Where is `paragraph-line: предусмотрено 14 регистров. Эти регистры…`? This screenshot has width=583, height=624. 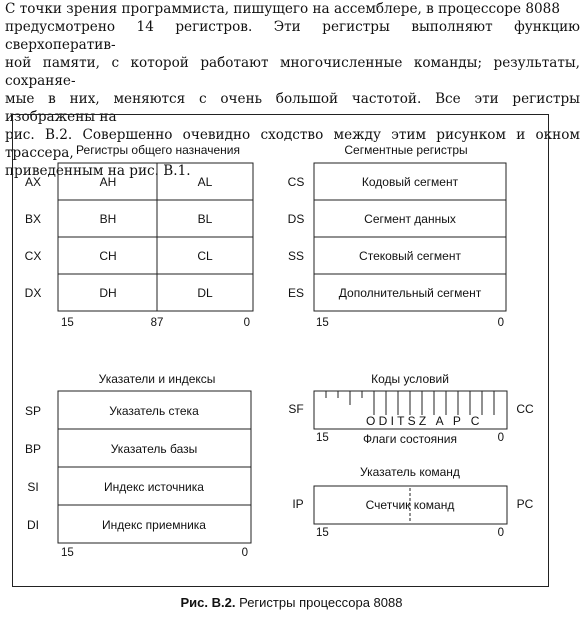 paragraph-line: предусмотрено 14 регистров. Эти регистры… is located at coordinates (292, 36).